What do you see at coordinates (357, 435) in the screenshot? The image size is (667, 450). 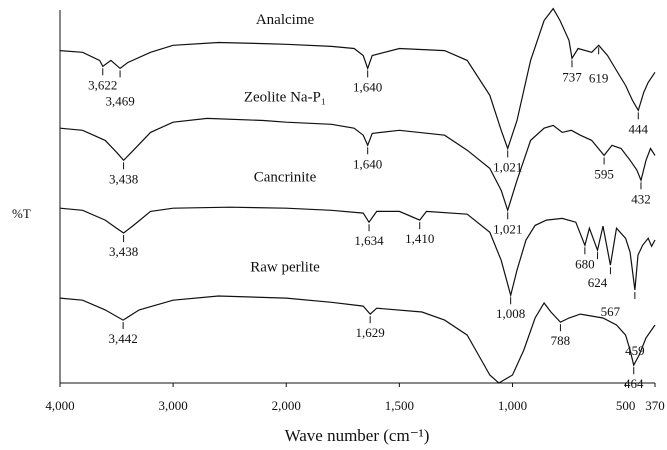 I see `x-axis-label: Wave number (cm⁻¹)` at bounding box center [357, 435].